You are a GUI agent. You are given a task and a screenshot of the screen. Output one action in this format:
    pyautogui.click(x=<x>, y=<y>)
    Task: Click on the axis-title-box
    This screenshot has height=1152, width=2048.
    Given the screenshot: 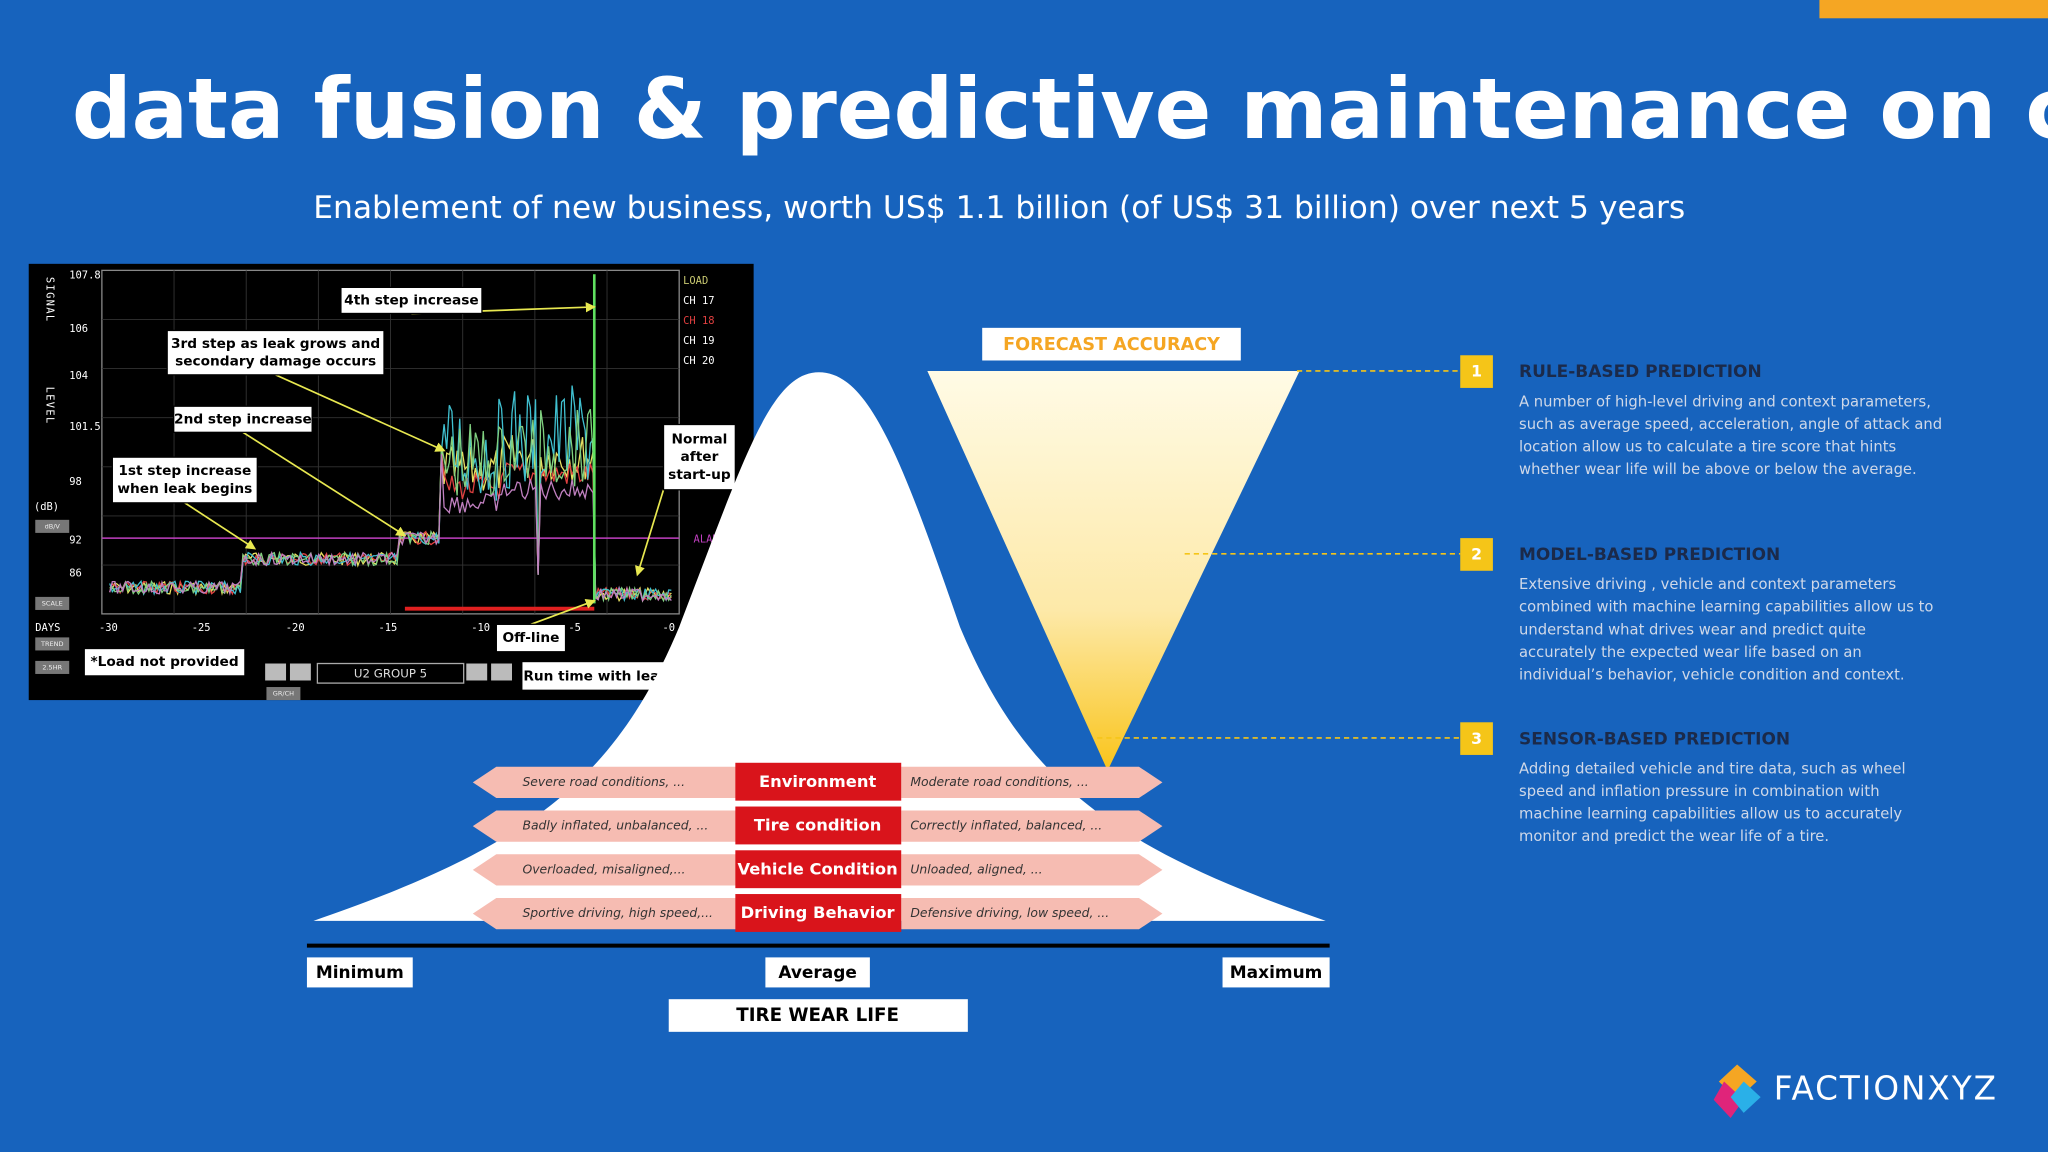 What is the action you would take?
    pyautogui.click(x=818, y=1015)
    